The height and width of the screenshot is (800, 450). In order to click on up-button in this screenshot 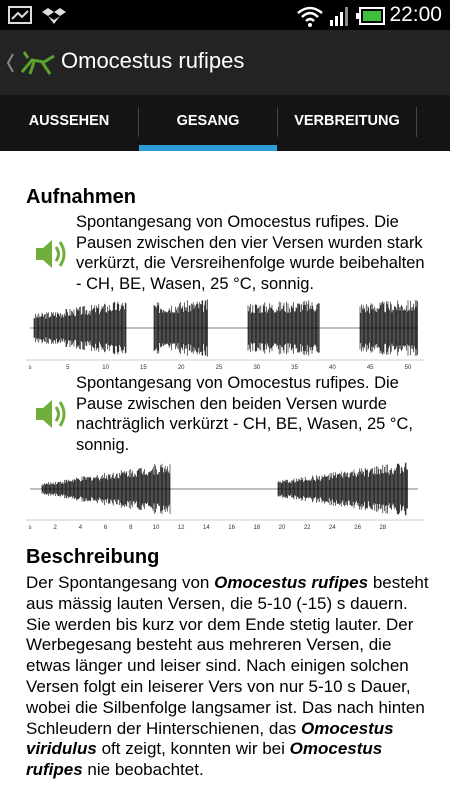, I will do `click(31, 63)`.